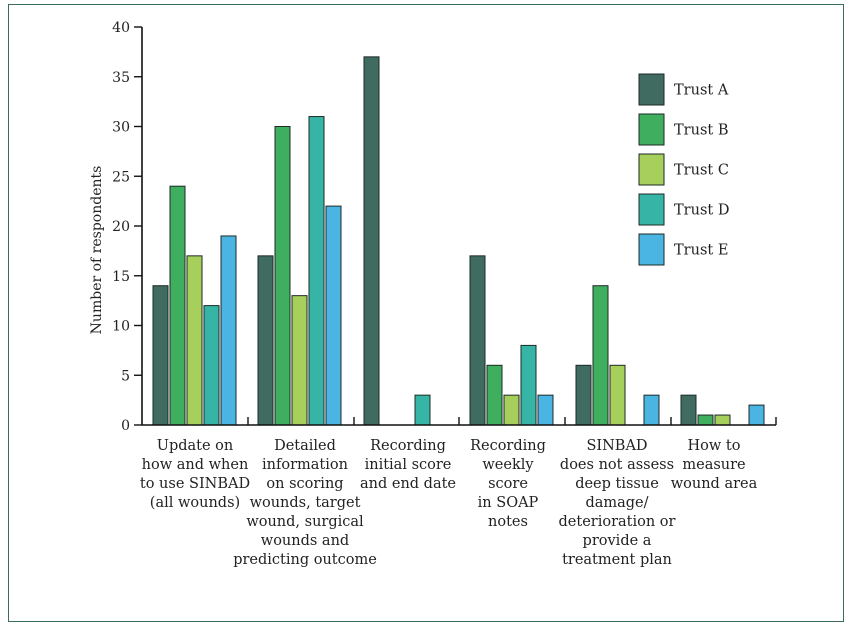 Image resolution: width=854 pixels, height=628 pixels. Describe the element at coordinates (651, 89) in the screenshot. I see `legend-swatch-trust-a` at that location.